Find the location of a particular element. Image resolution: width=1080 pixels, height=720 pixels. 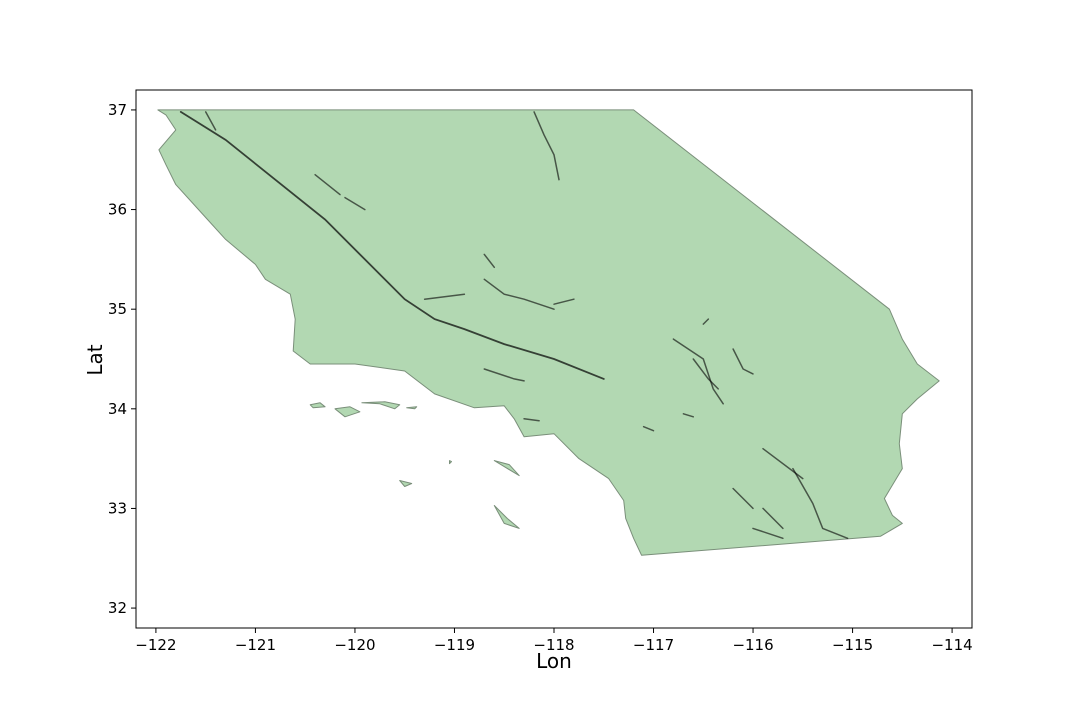

x-axis-ticks: −122 −121 −120 −119 −118 −117 −116 −115 −114 is located at coordinates (554, 641).